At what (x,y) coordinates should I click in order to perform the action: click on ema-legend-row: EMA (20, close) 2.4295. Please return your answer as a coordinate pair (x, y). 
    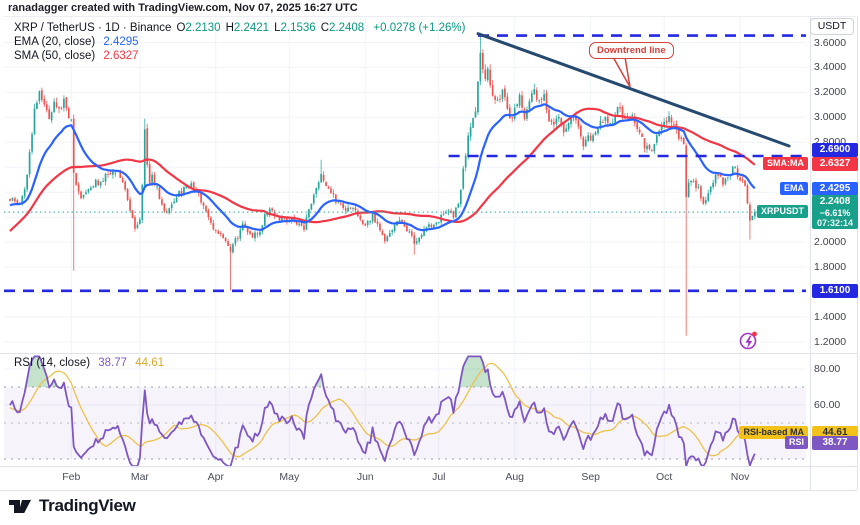
    Looking at the image, I should click on (239, 42).